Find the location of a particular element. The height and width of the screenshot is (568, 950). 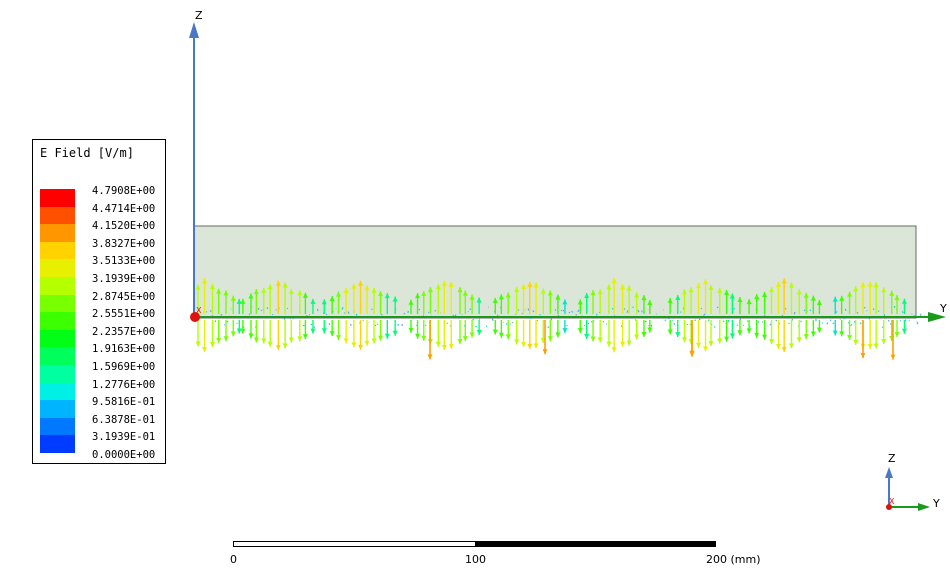

origin-x-label: X is located at coordinates (199, 310).